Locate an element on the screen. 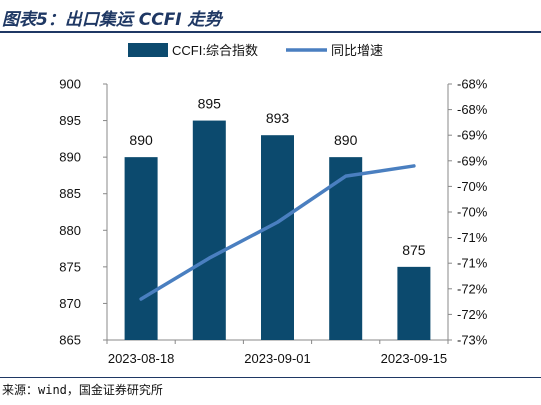  y-left-tick-label: 880 is located at coordinates (70, 230).